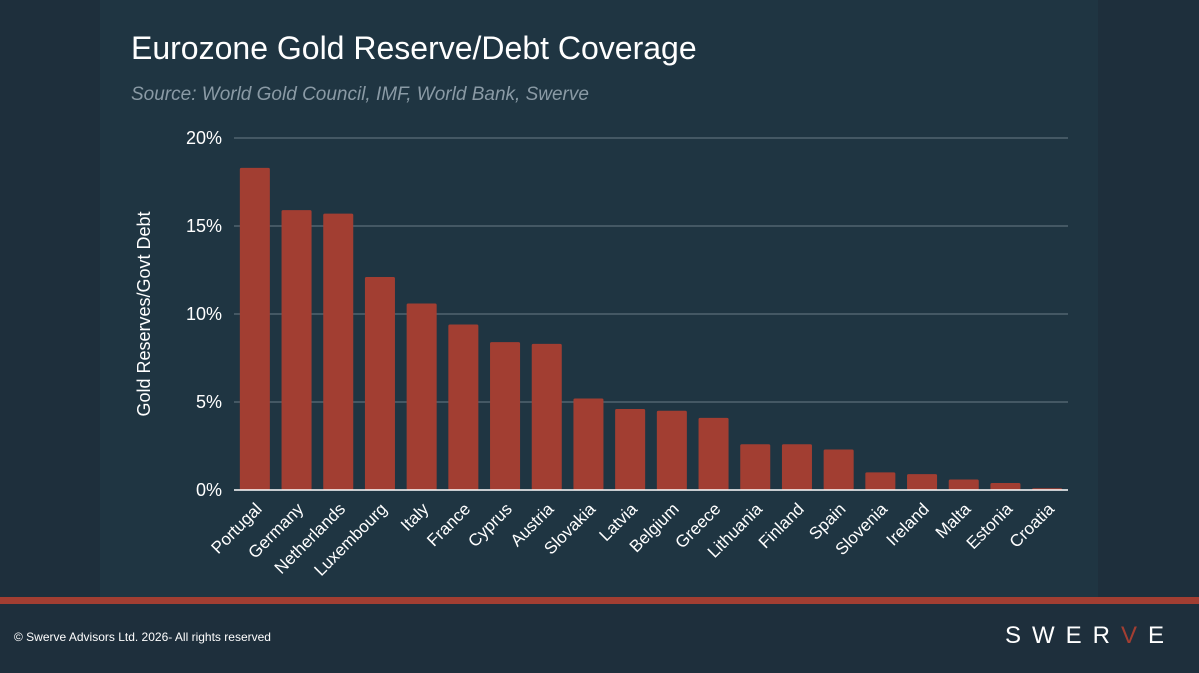 The image size is (1199, 673). What do you see at coordinates (1134, 635) in the screenshot?
I see `logo-accent-v: V` at bounding box center [1134, 635].